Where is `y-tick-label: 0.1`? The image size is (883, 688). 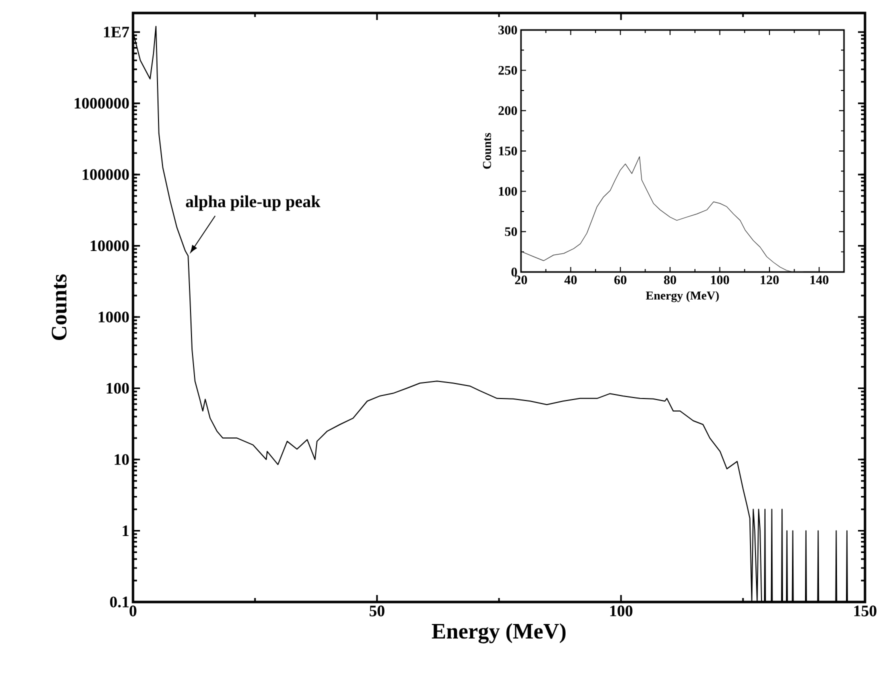 y-tick-label: 0.1 is located at coordinates (119, 602).